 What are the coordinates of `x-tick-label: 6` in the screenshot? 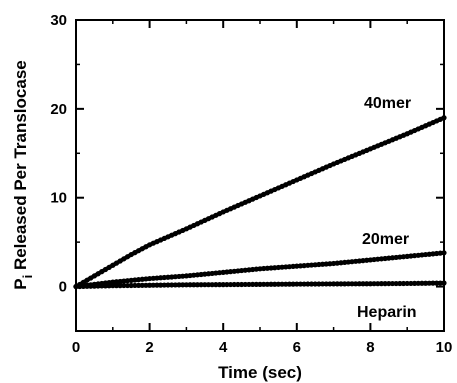 It's located at (297, 347).